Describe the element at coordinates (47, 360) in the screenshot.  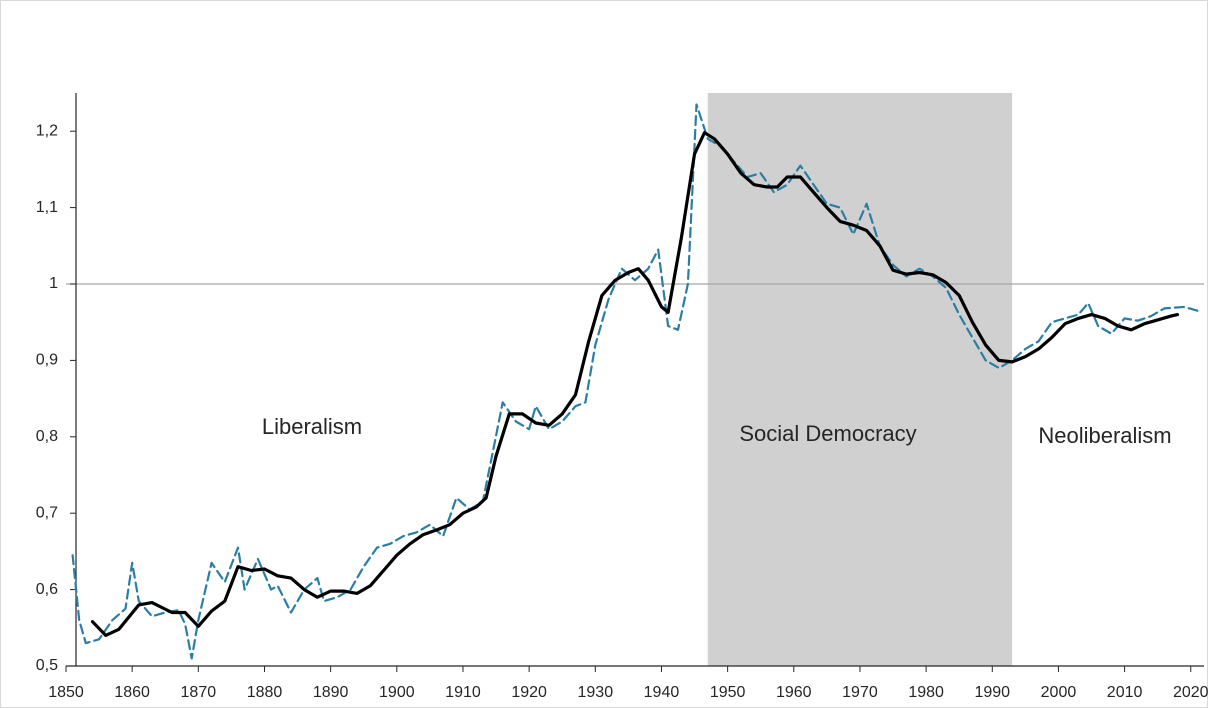
I see `y-tick-label: 0,9` at that location.